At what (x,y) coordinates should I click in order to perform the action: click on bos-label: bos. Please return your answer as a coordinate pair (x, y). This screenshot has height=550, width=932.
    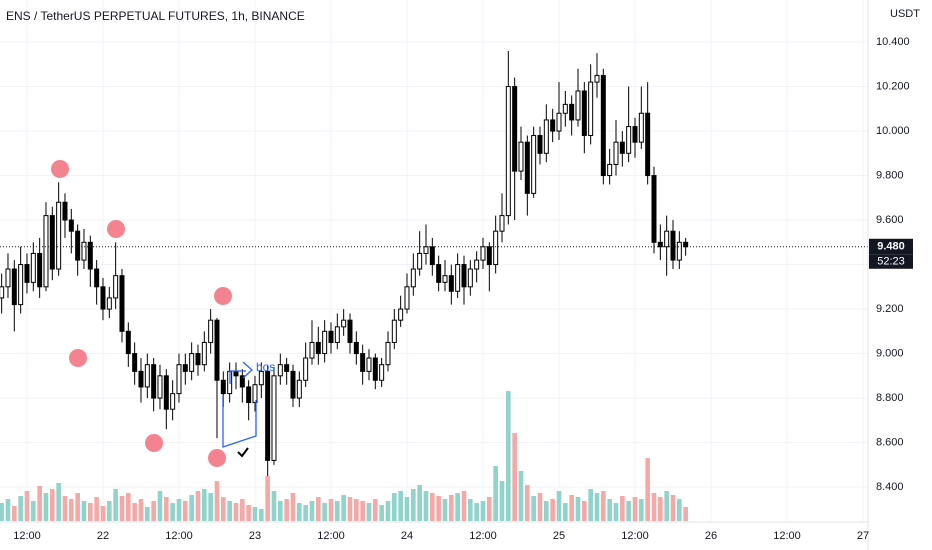
    Looking at the image, I should click on (265, 367).